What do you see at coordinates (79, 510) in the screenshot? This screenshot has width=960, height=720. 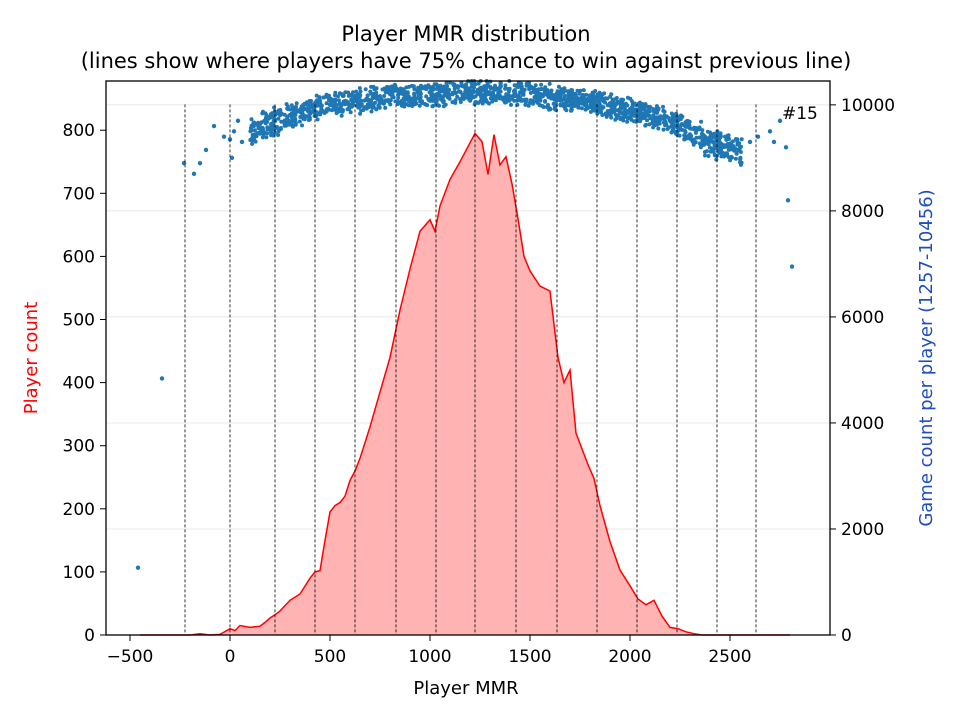 I see `y-tick-label: 200` at bounding box center [79, 510].